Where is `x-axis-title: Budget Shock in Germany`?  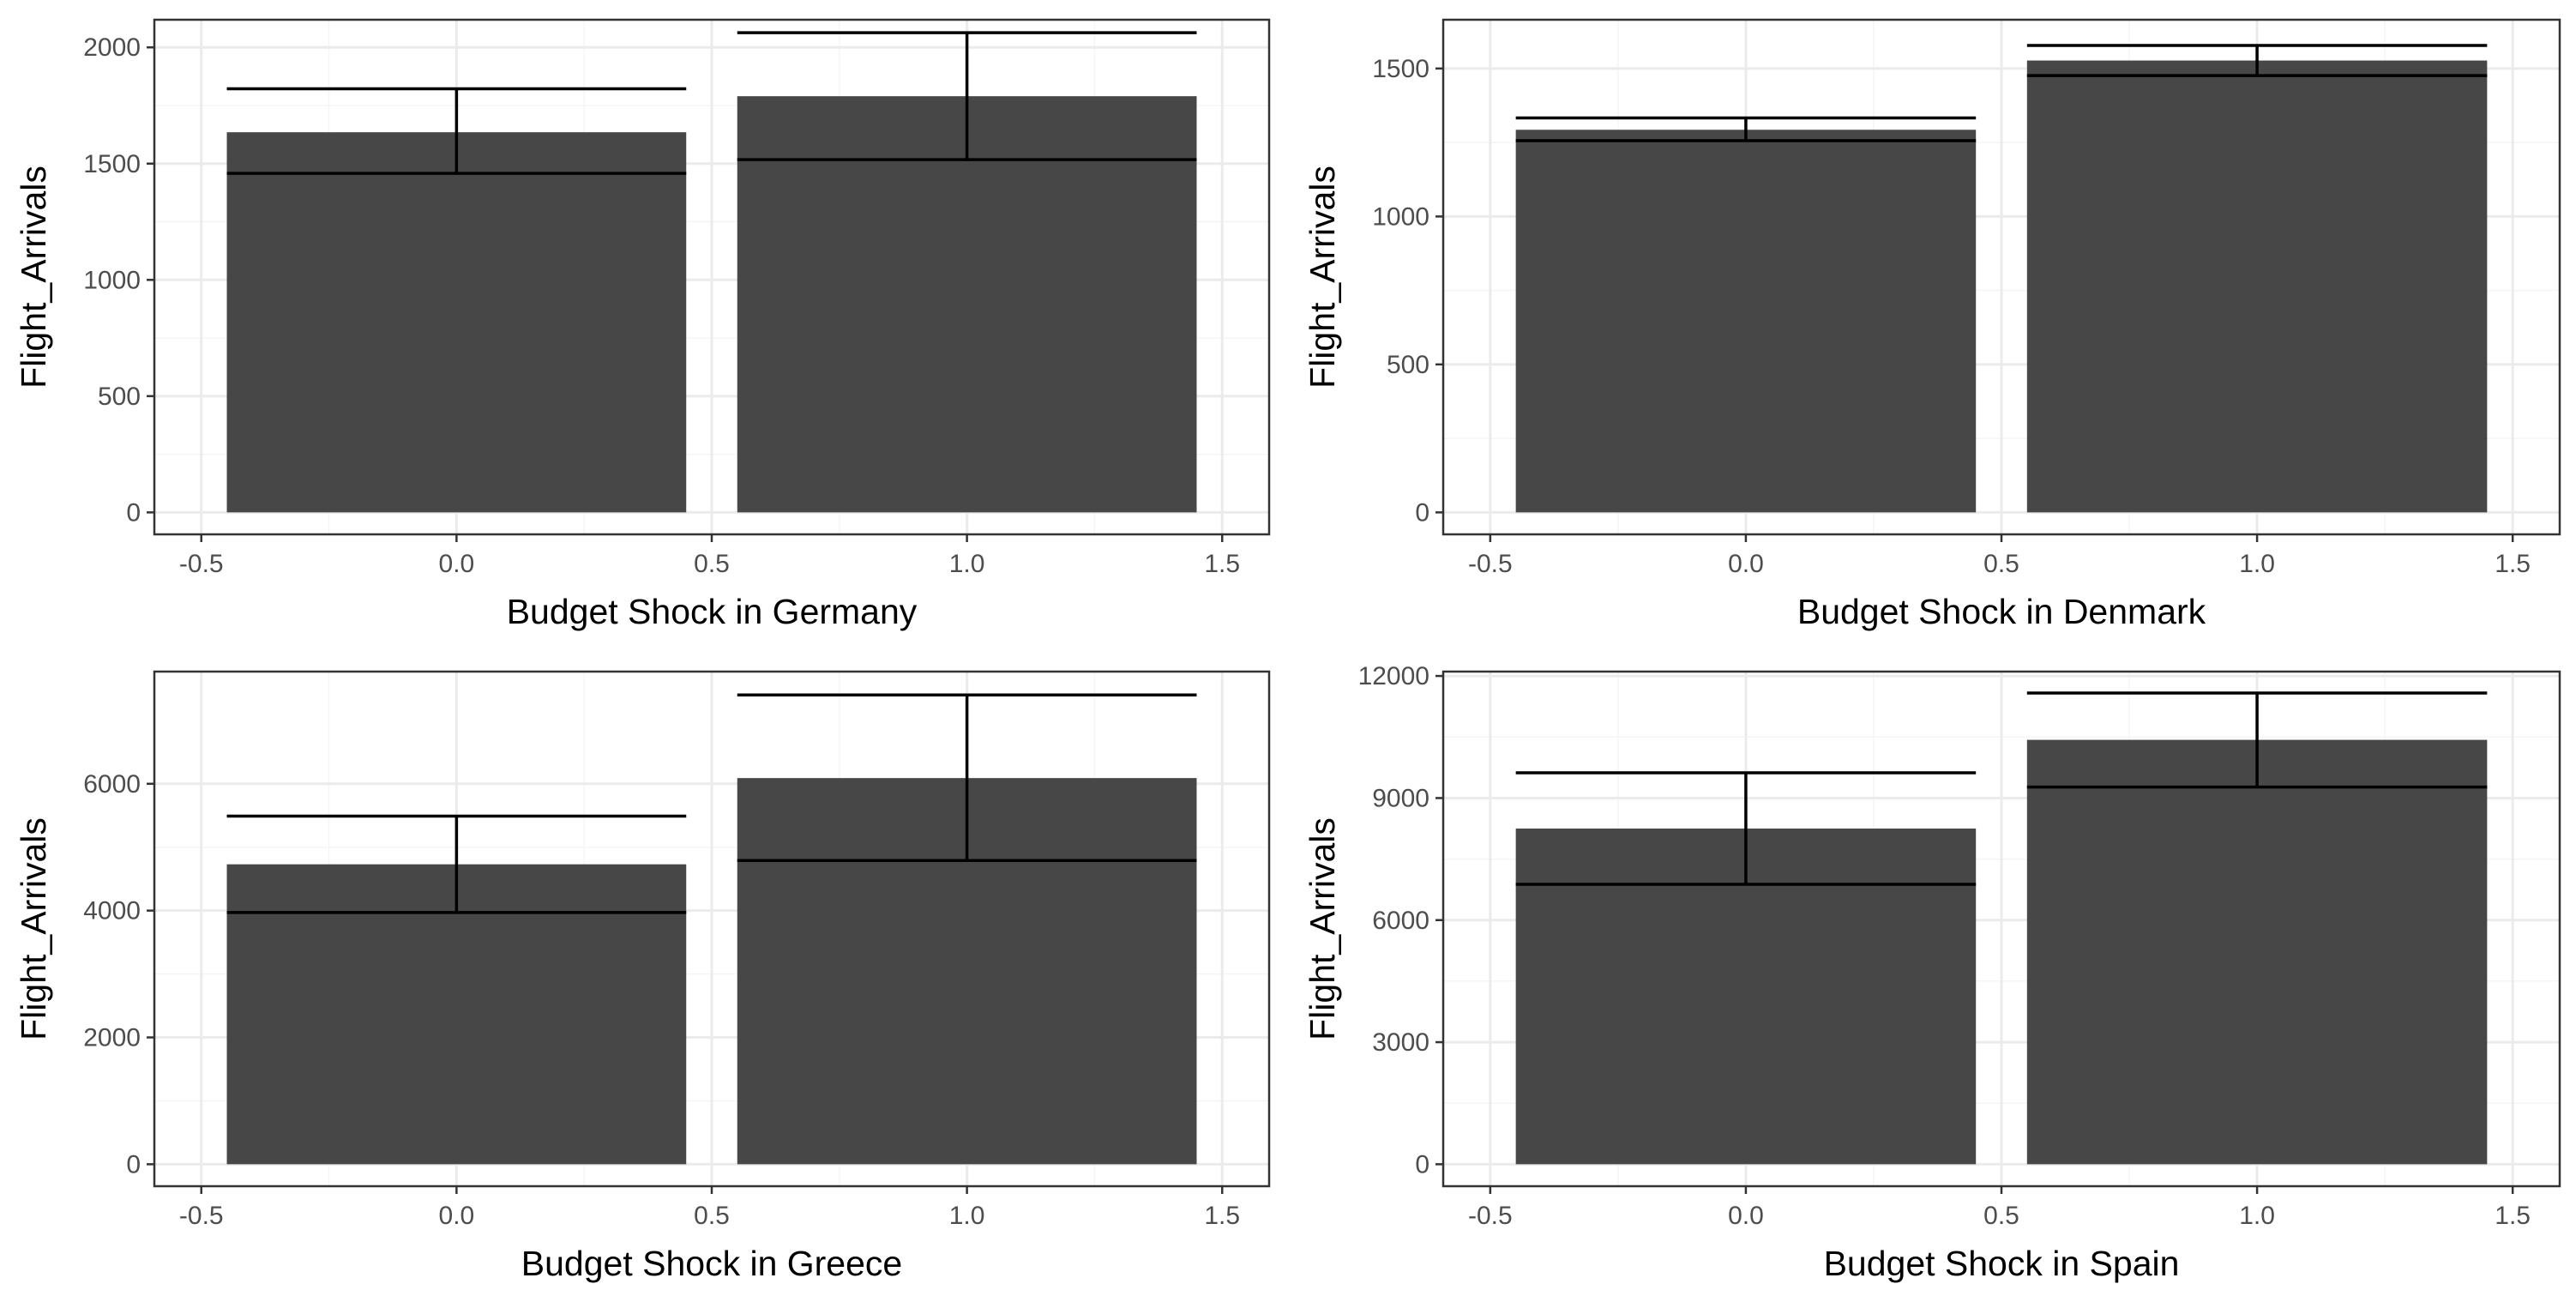
x-axis-title: Budget Shock in Germany is located at coordinates (712, 612).